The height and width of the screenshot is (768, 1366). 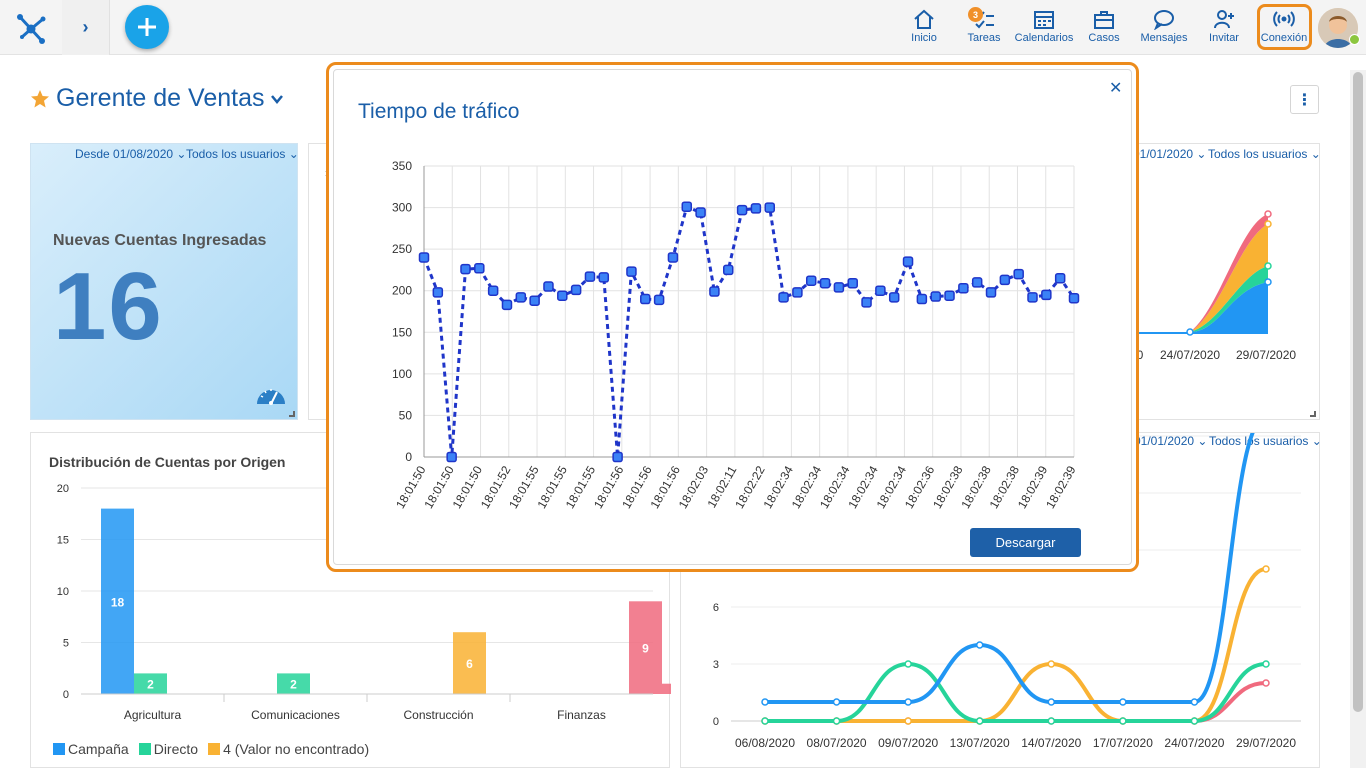 I want to click on nav-invitar: Invitar, so click(x=1224, y=28).